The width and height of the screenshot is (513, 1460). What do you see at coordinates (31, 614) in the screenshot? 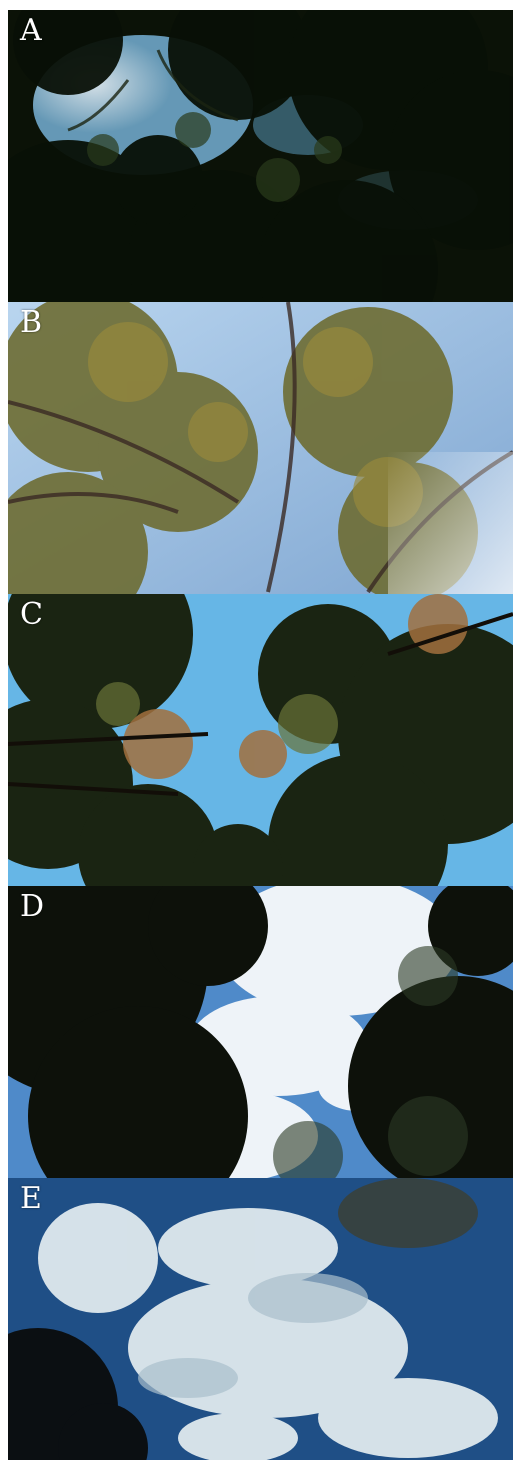
I see `panel-label-c: C` at bounding box center [31, 614].